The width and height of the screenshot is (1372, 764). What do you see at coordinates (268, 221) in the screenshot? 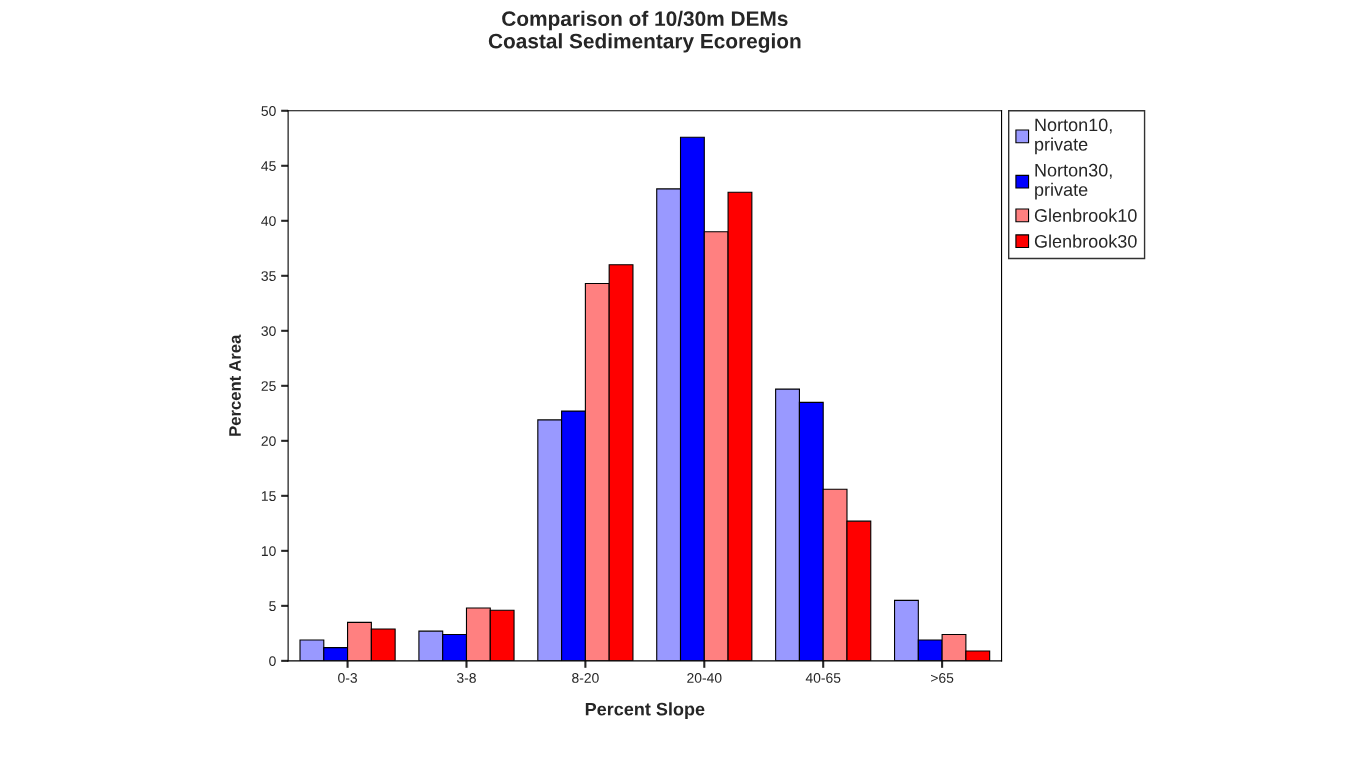
I see `y-tick-label: 40` at bounding box center [268, 221].